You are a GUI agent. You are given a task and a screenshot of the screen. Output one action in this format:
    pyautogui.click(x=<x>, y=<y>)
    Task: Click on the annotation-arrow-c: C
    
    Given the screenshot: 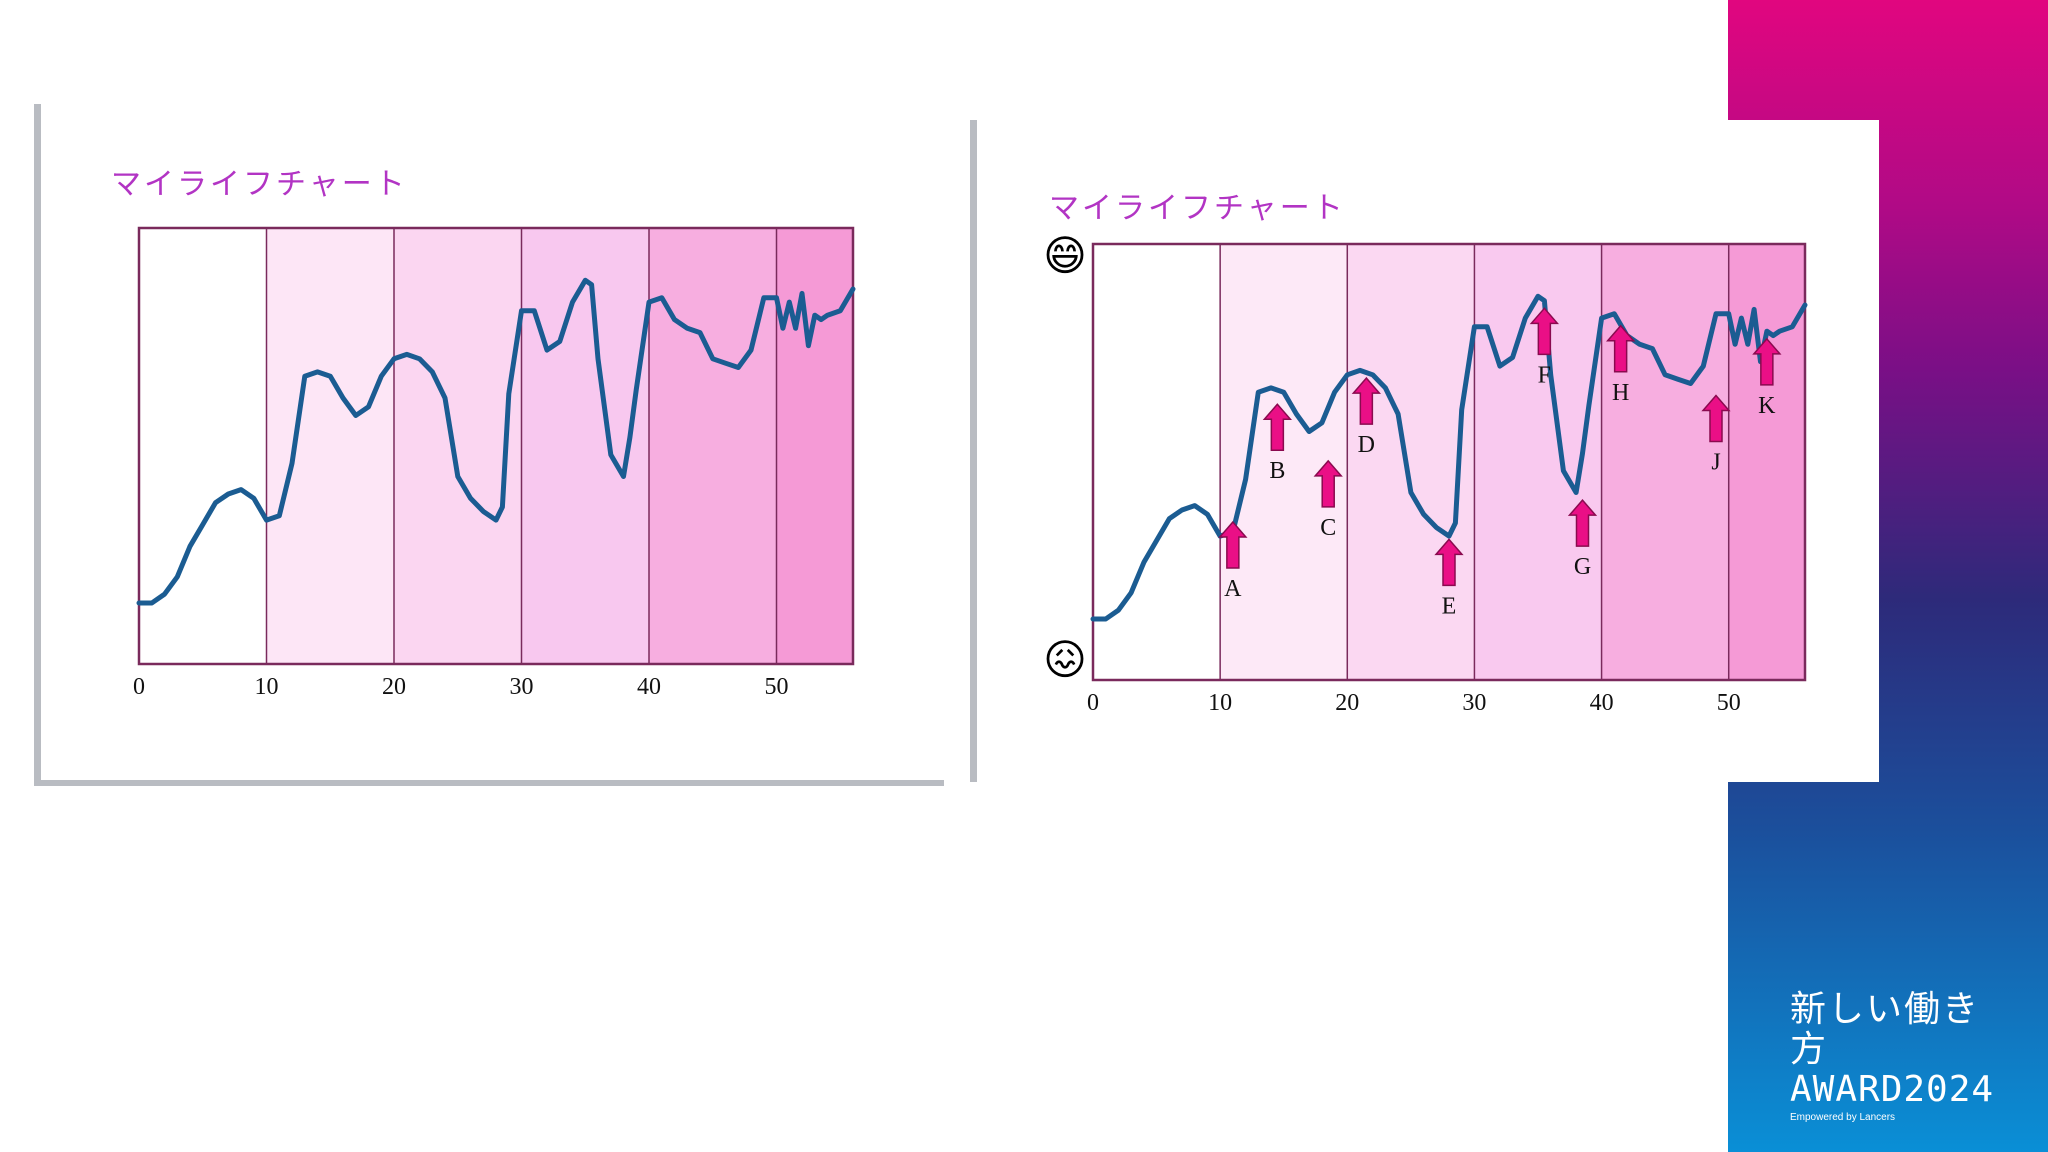 What is the action you would take?
    pyautogui.click(x=1328, y=500)
    